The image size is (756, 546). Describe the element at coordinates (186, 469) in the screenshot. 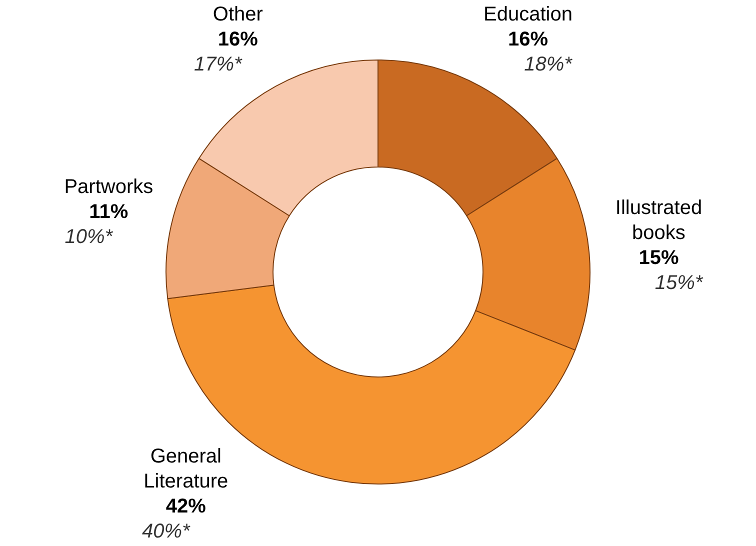

I see `slice-label: General Literature` at that location.